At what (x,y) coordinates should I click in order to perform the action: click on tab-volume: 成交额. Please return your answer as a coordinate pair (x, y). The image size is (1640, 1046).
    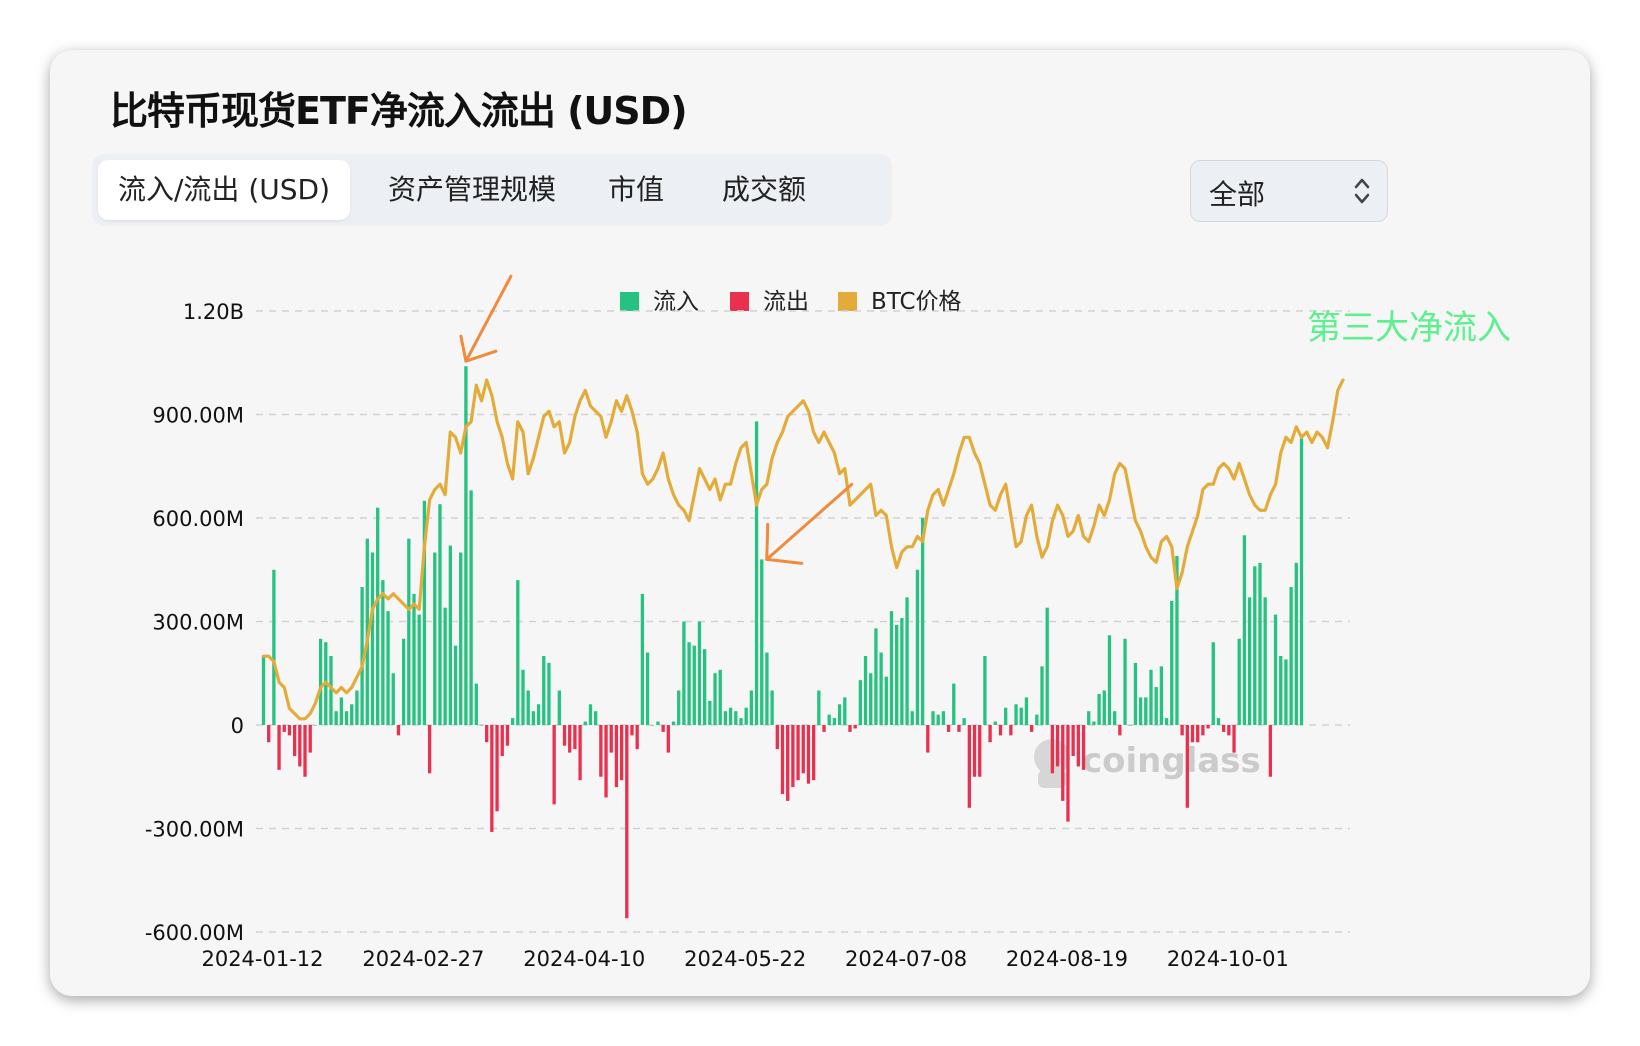
    Looking at the image, I should click on (763, 189).